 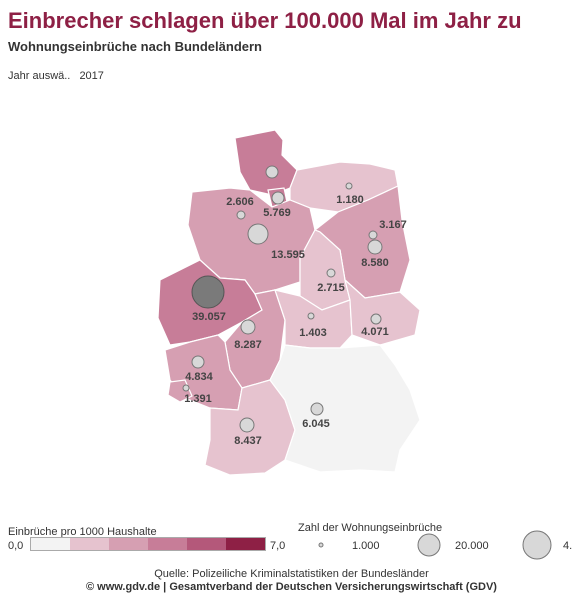 I want to click on bubble-sl, so click(x=186, y=388).